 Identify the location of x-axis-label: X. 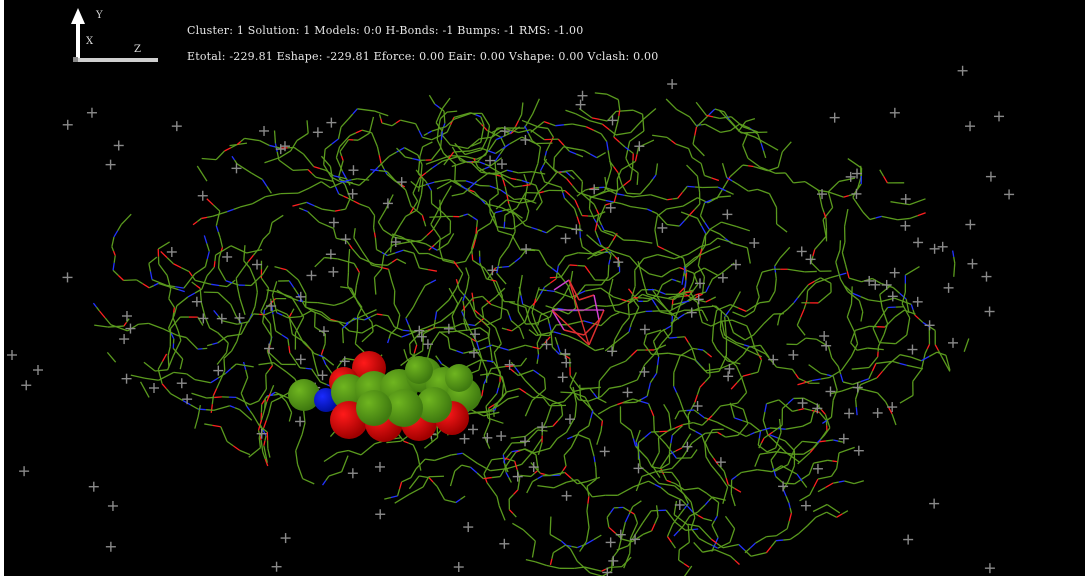
(90, 41).